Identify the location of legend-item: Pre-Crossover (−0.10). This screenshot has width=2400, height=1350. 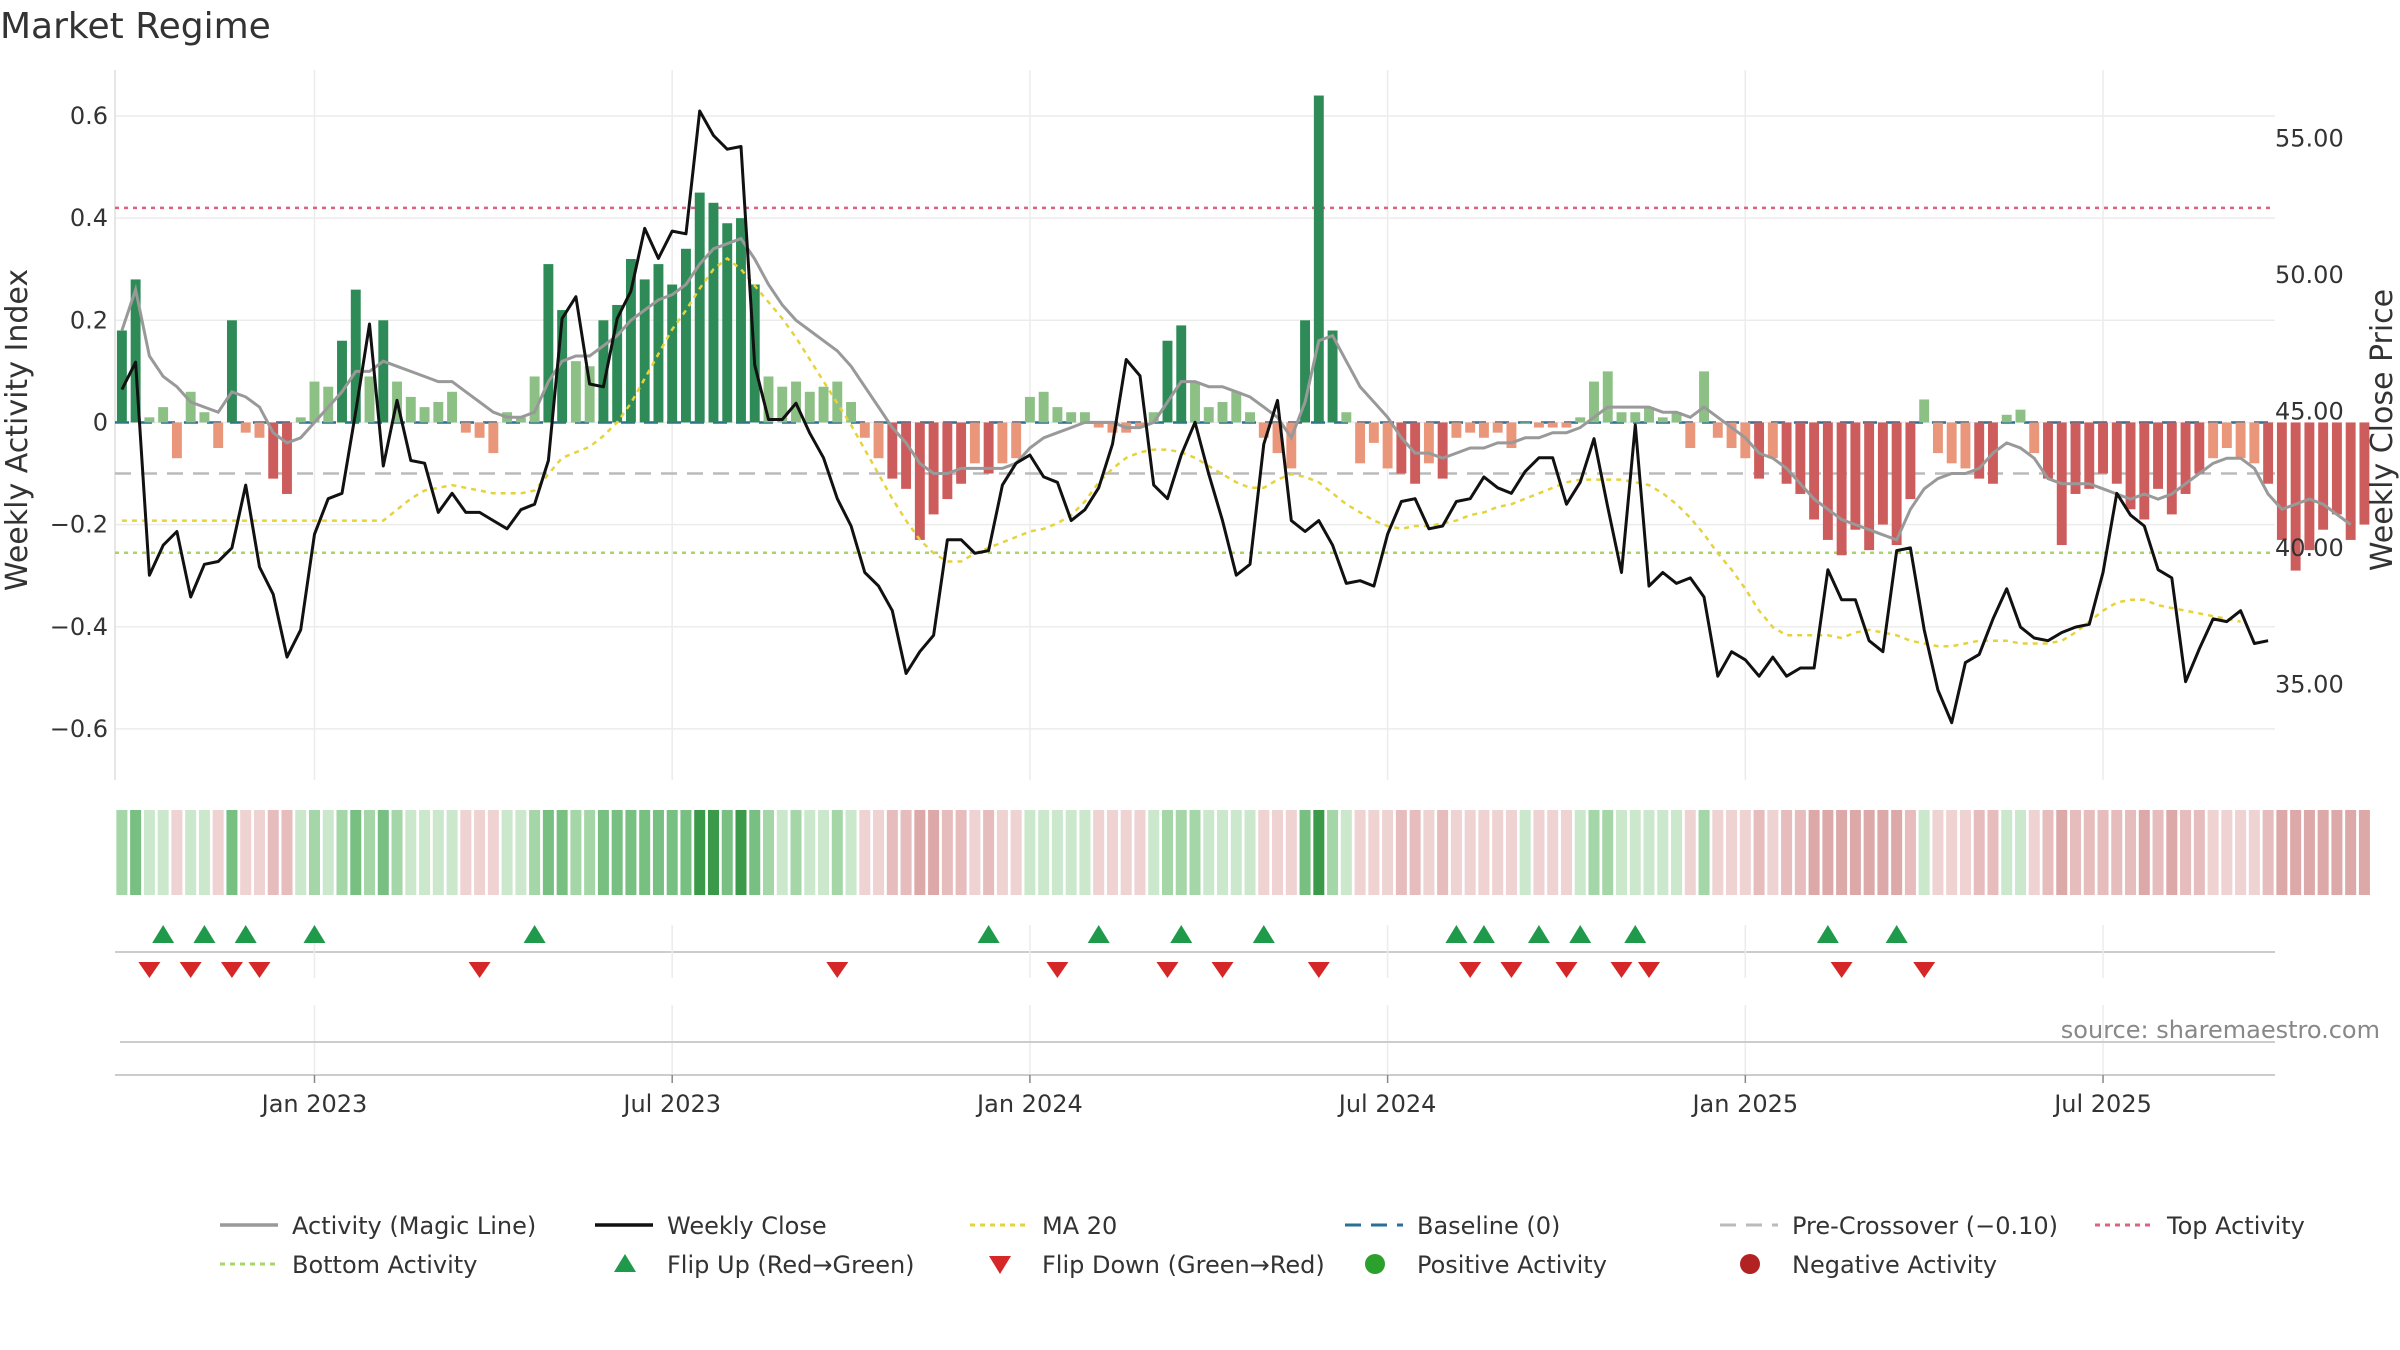
(1889, 1226).